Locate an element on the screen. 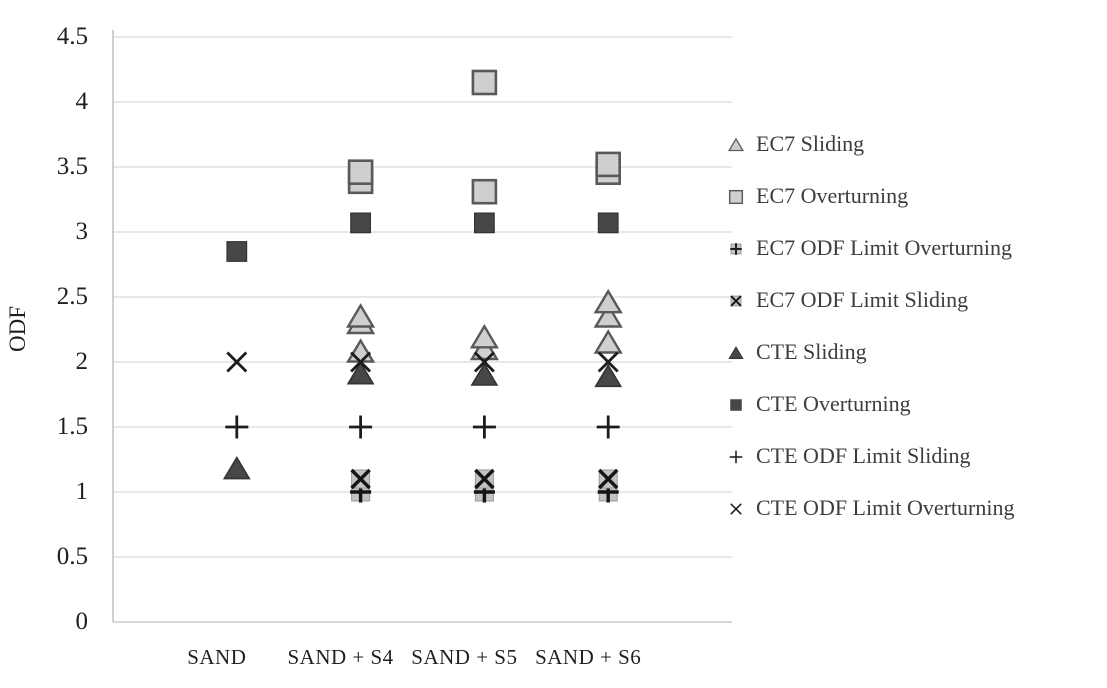  y-tick-label: 4.5 is located at coordinates (72, 36).